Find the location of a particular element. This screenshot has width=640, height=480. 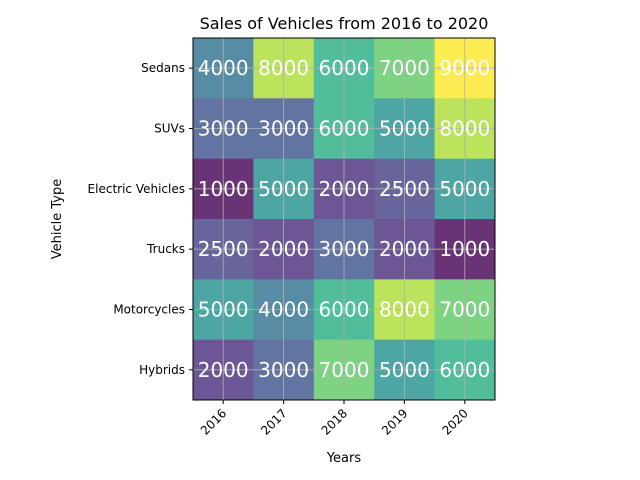

cell-value-label: 9000 is located at coordinates (464, 68).